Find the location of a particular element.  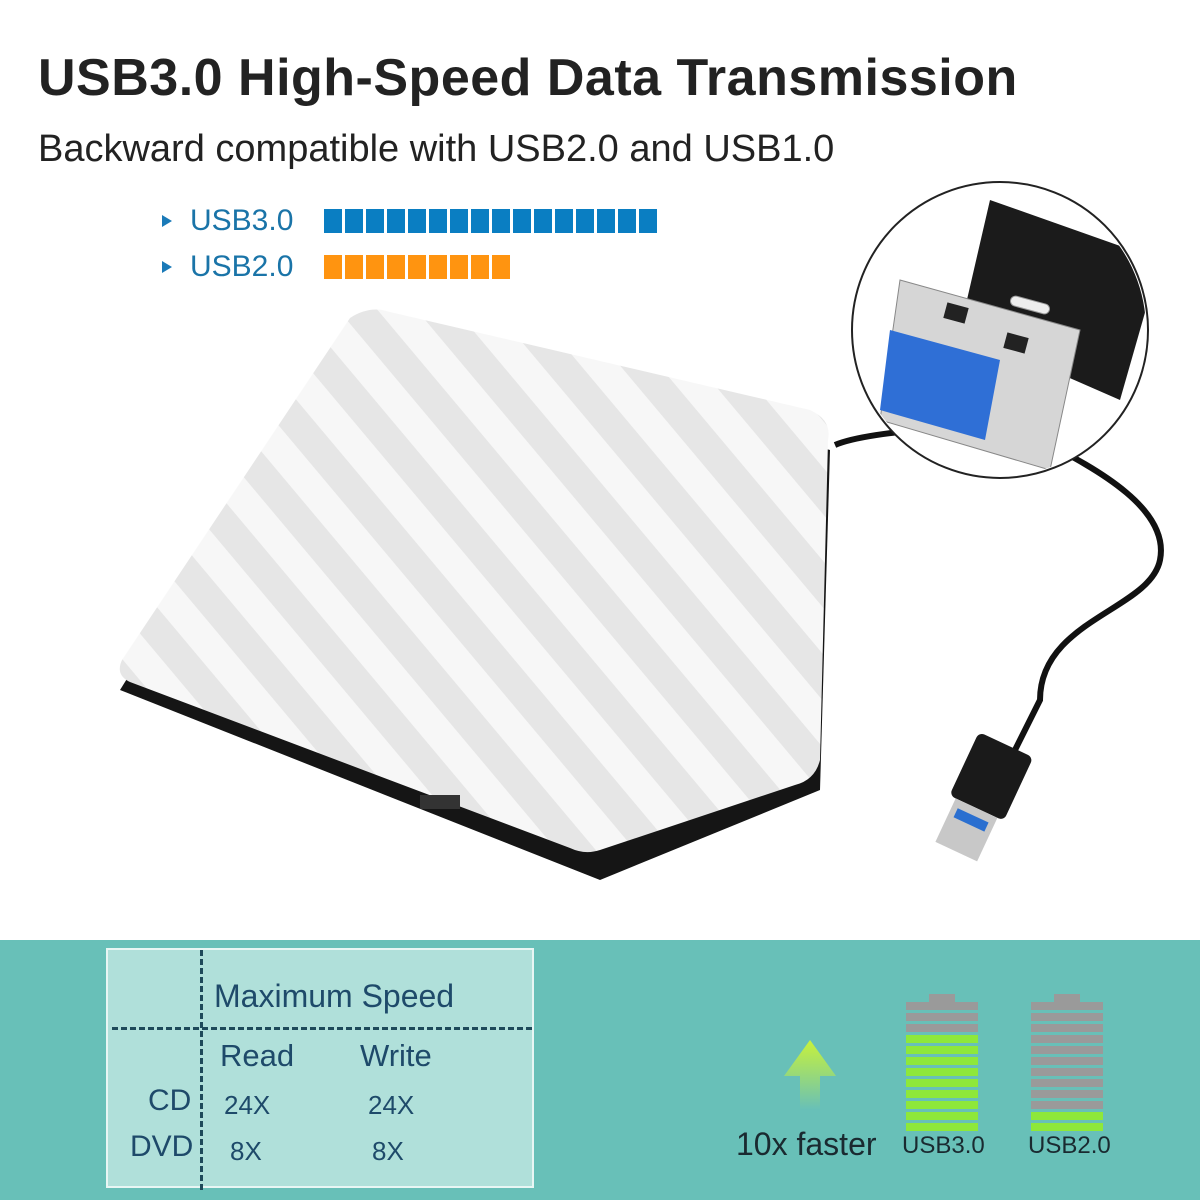

usb-plug-closeup is located at coordinates (1012, 335).